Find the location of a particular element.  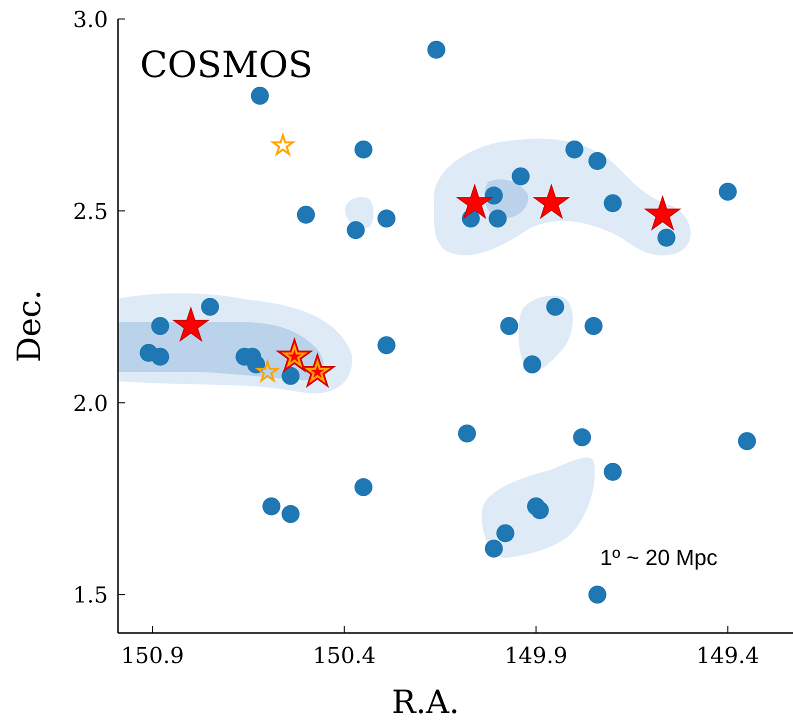

x-tick-label: 149.9 is located at coordinates (536, 656).